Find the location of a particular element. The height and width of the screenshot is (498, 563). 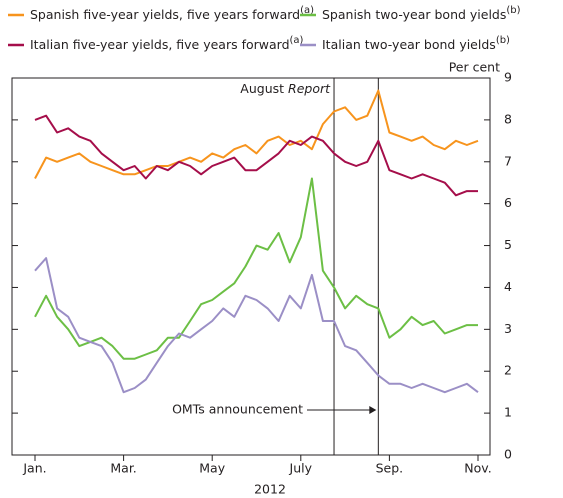

y-tick-label: 4 is located at coordinates (508, 286).